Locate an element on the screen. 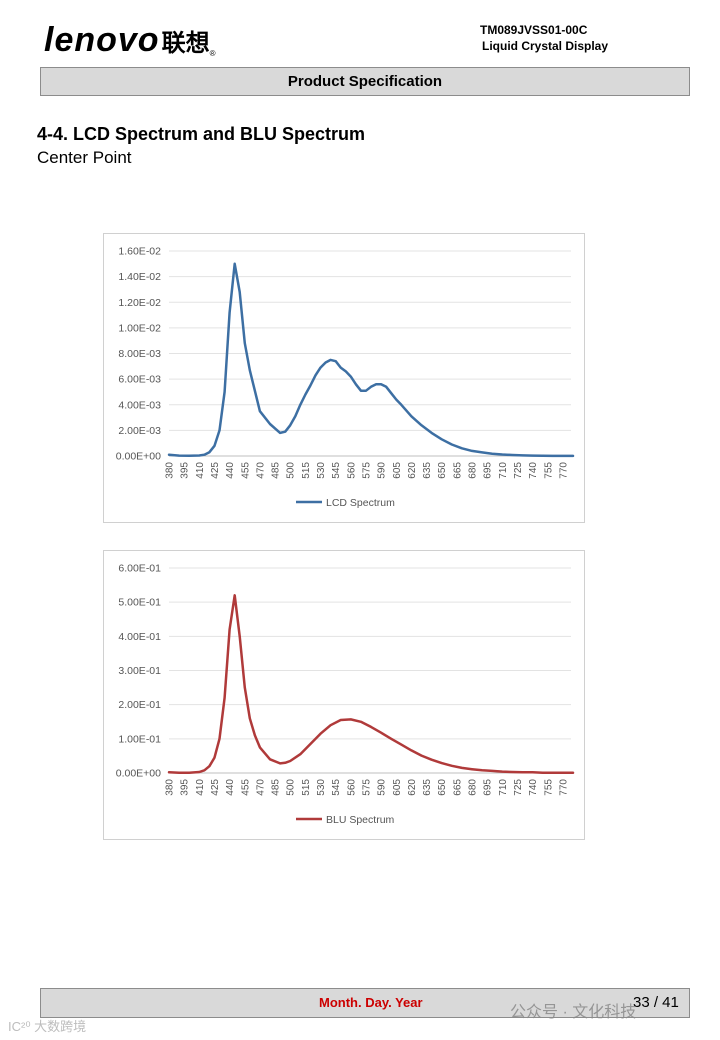  lcd-x-tick-label: 380 is located at coordinates (170, 470).